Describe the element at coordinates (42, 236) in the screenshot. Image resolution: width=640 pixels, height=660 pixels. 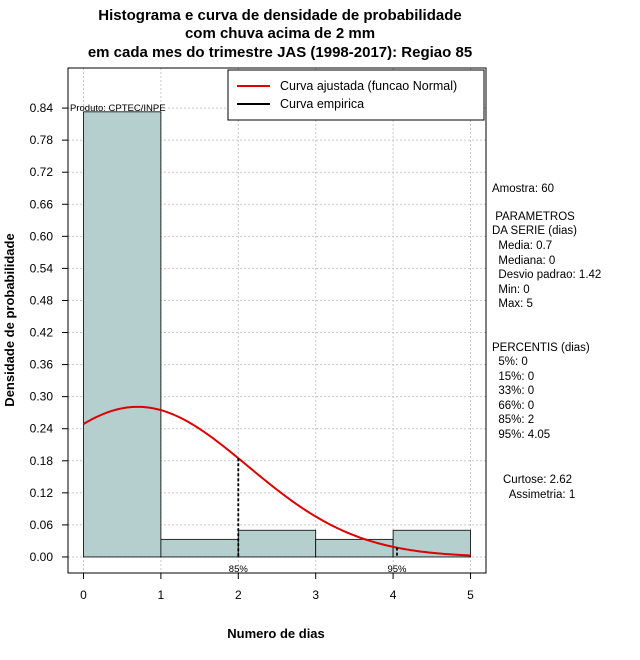
I see `y-tick-label-10: 0.60` at that location.